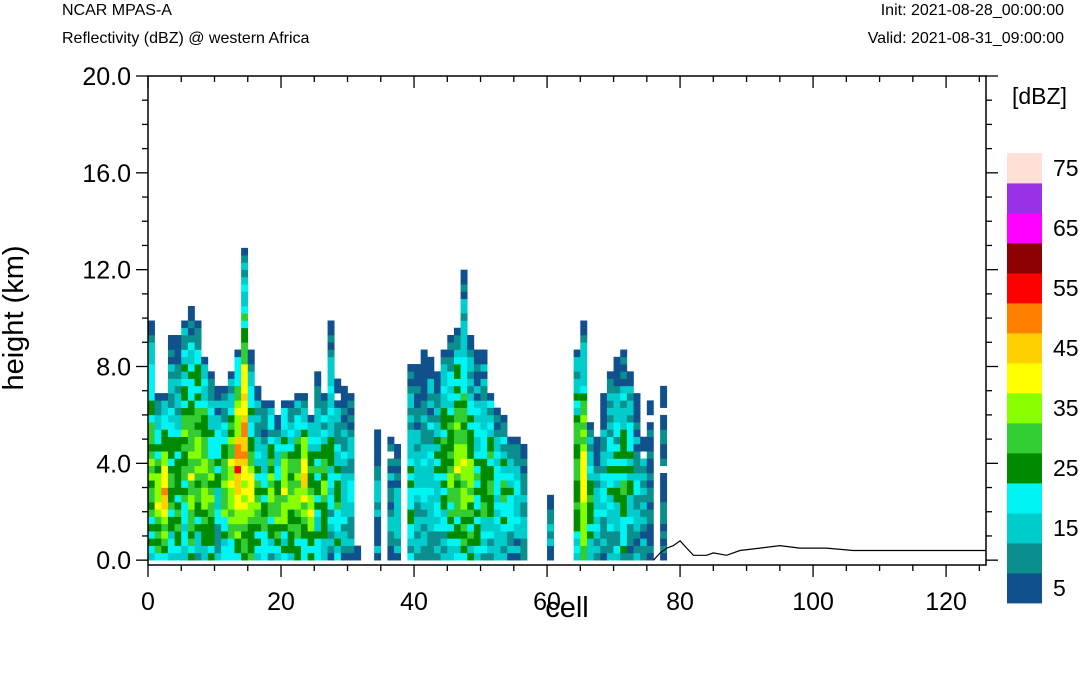  Describe the element at coordinates (1024, 558) in the screenshot. I see `colorbar-swatch` at that location.